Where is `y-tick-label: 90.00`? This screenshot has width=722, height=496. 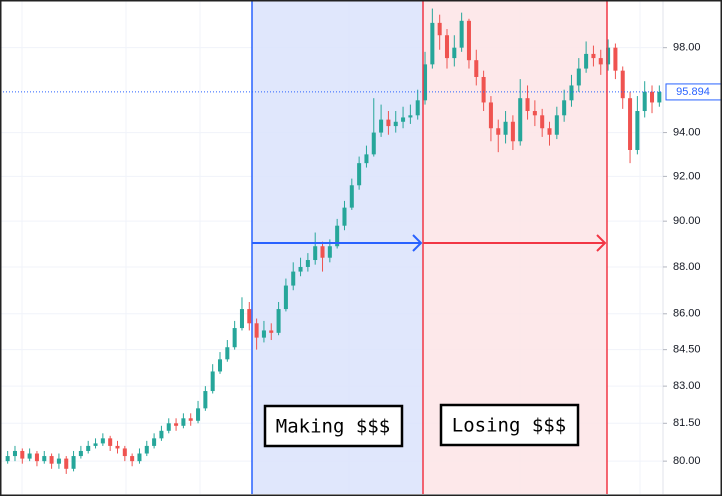 y-tick-label: 90.00 is located at coordinates (687, 221).